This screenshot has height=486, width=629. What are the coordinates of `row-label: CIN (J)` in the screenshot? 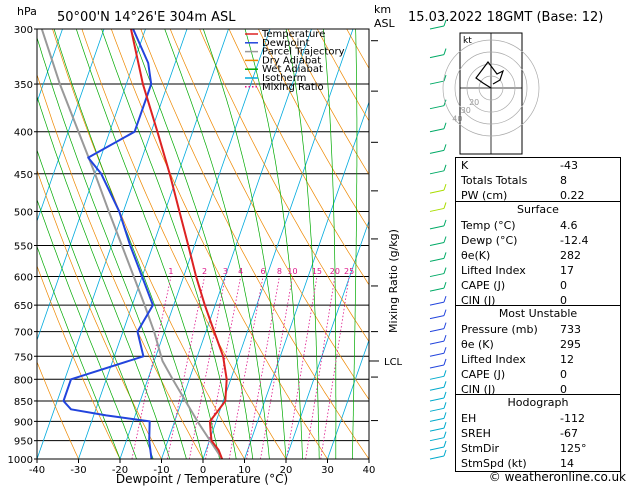 It's located at (478, 389).